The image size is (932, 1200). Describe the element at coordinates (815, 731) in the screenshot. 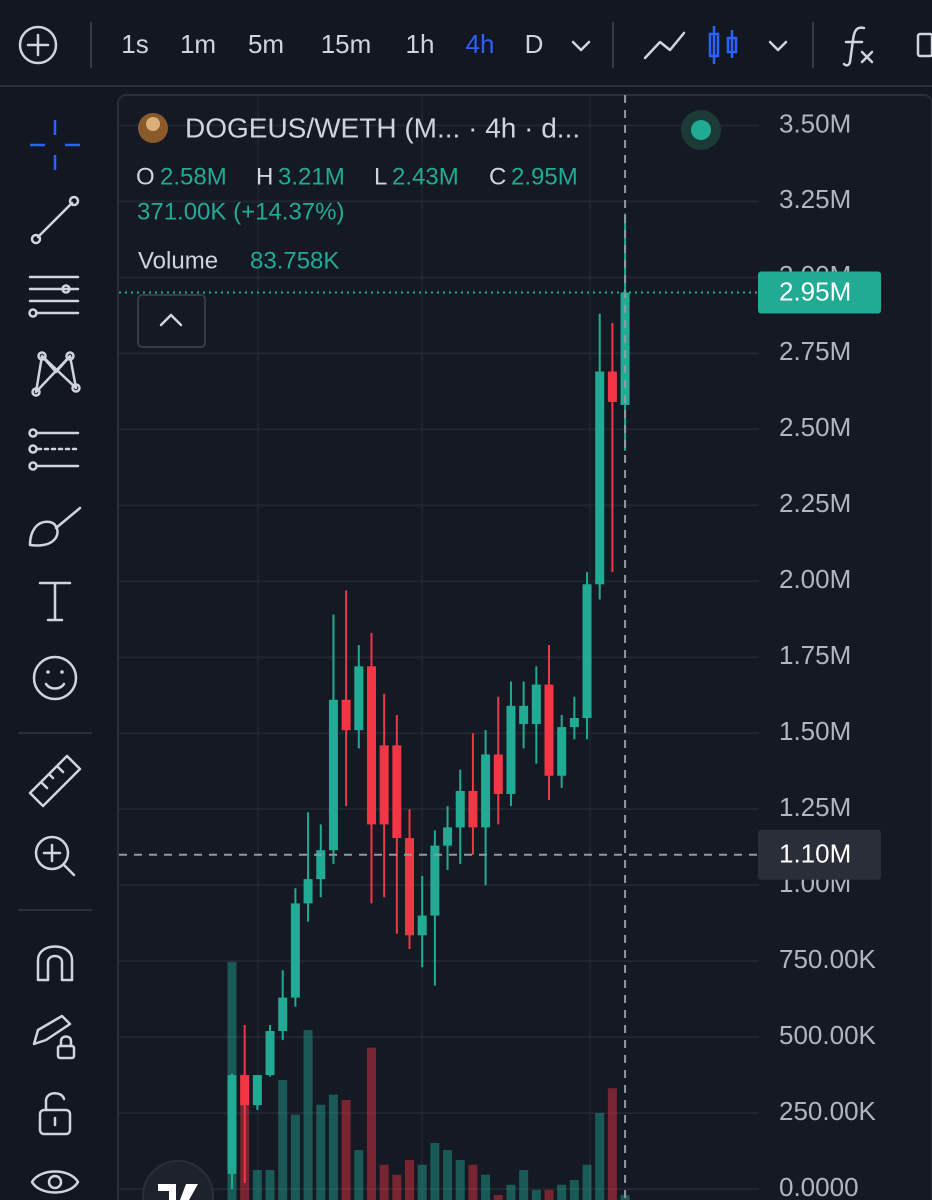

I see `y-tick-label: 1.50M` at that location.